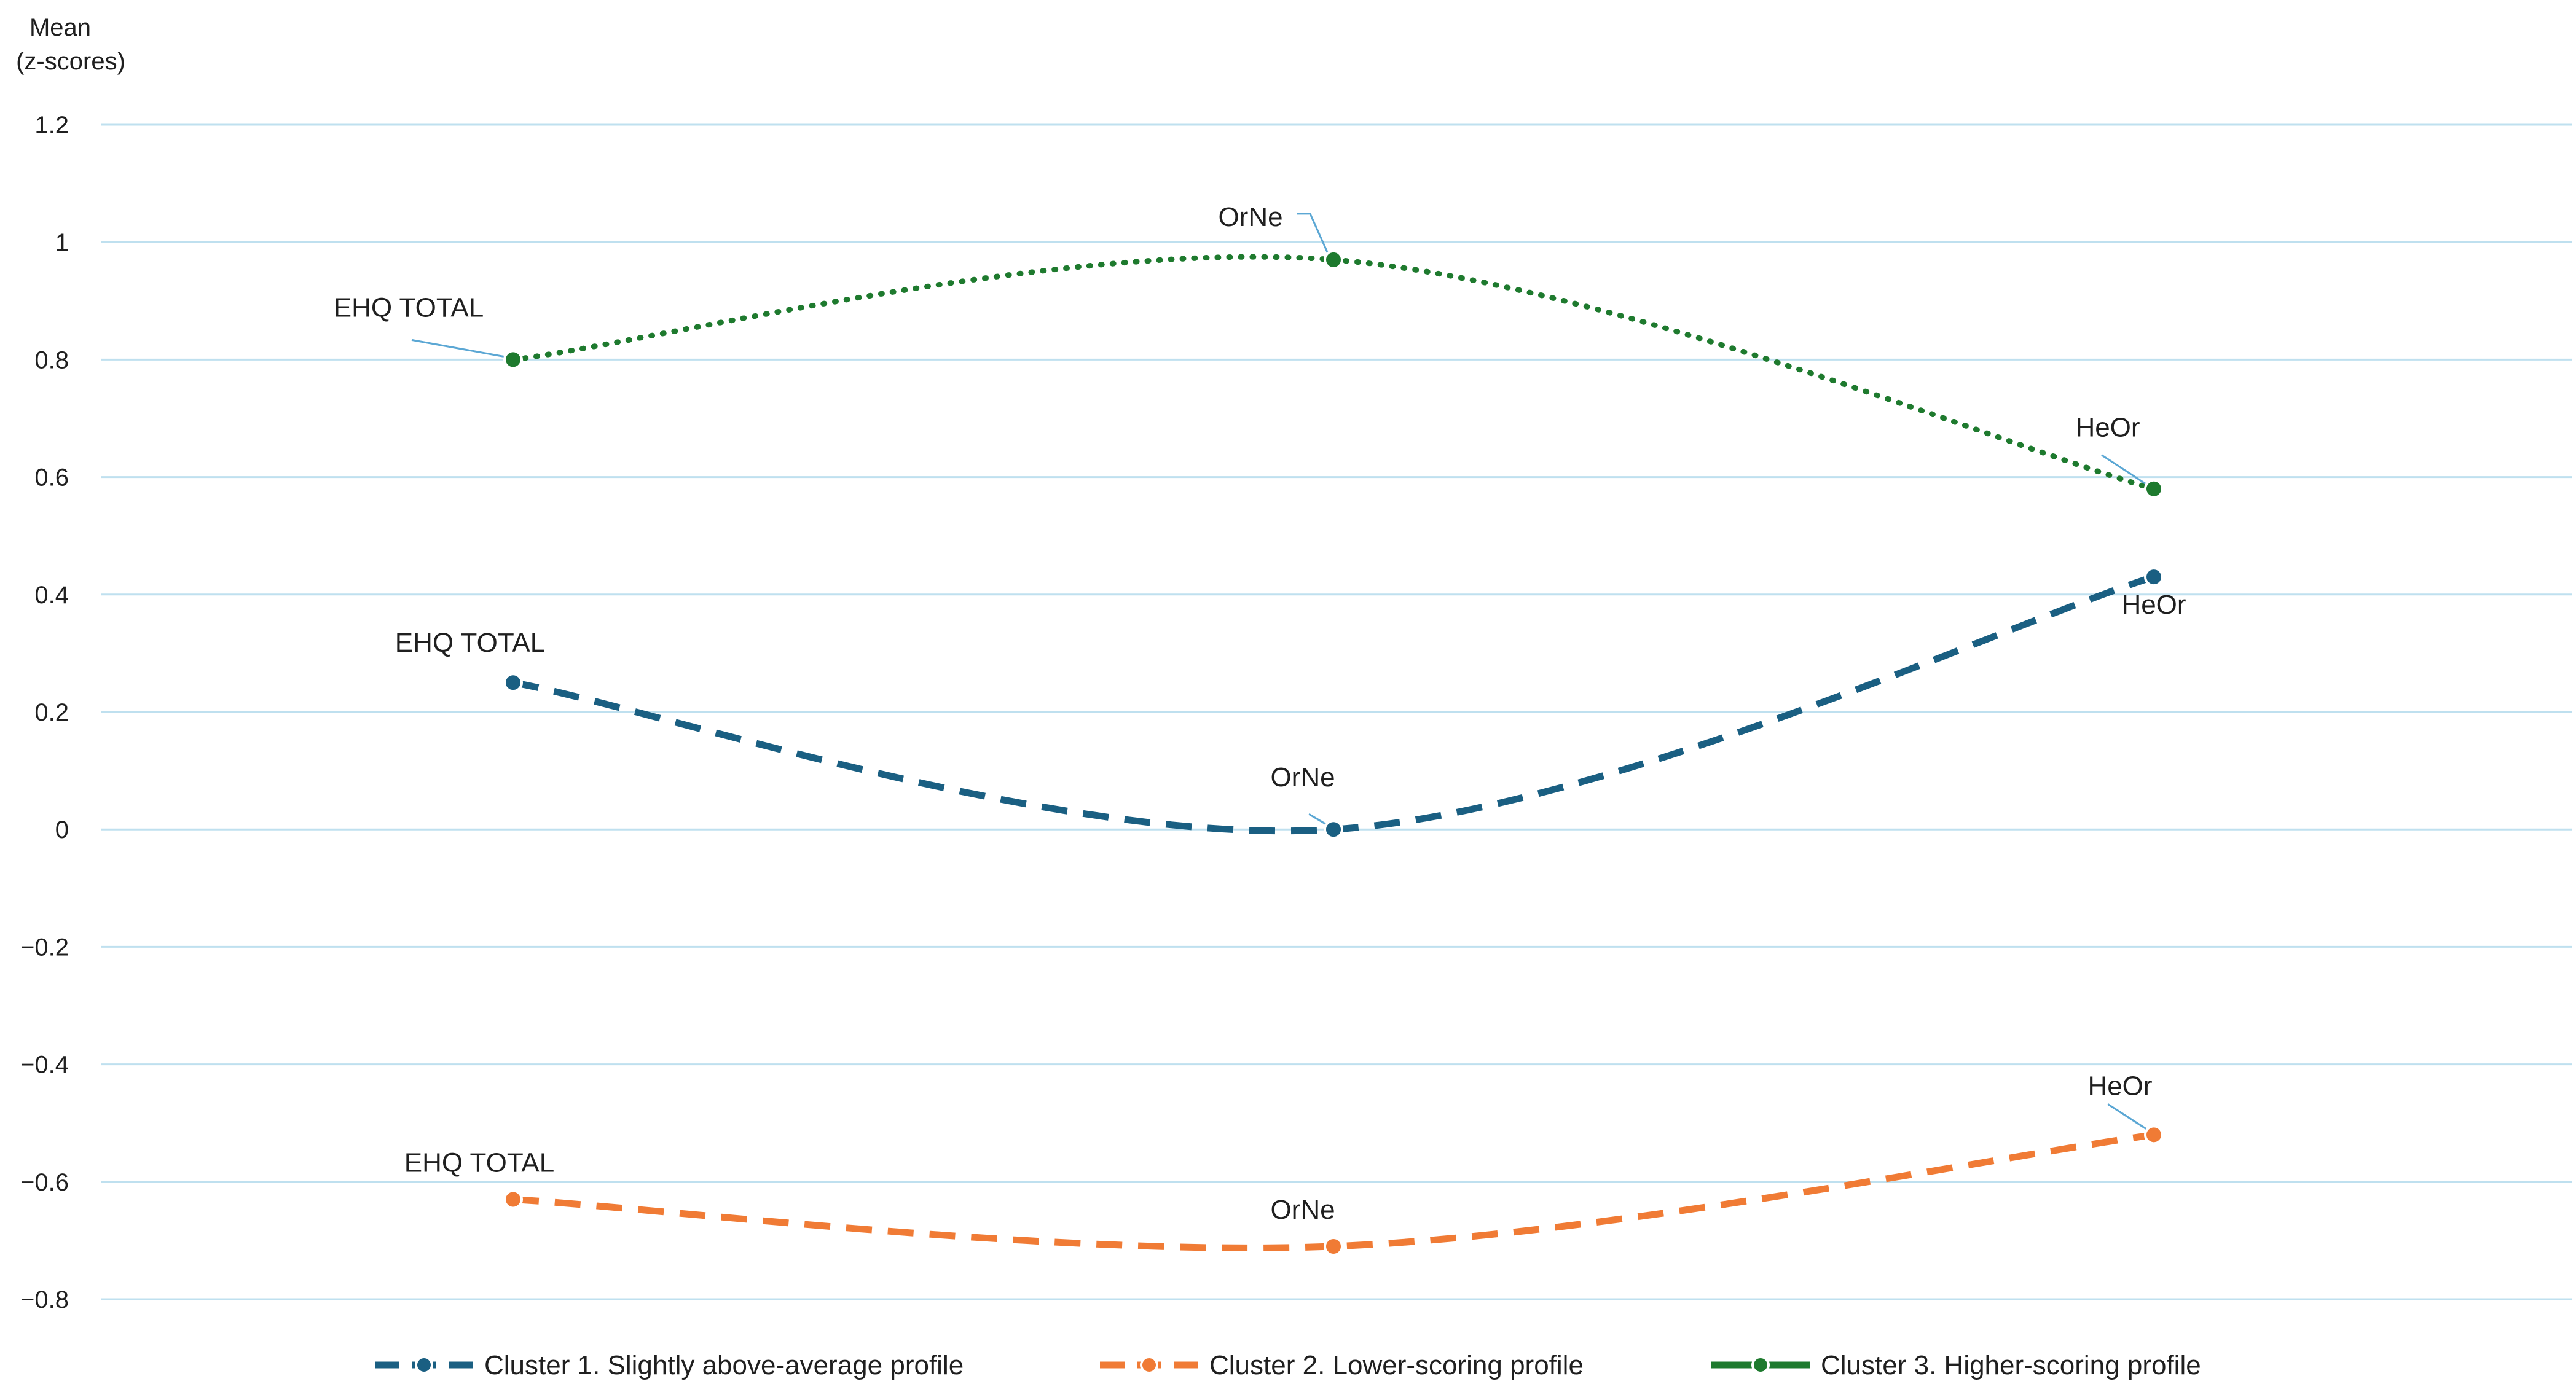  I want to click on legend-item-2: Cluster 2. Lower-scoring profile, so click(1342, 1365).